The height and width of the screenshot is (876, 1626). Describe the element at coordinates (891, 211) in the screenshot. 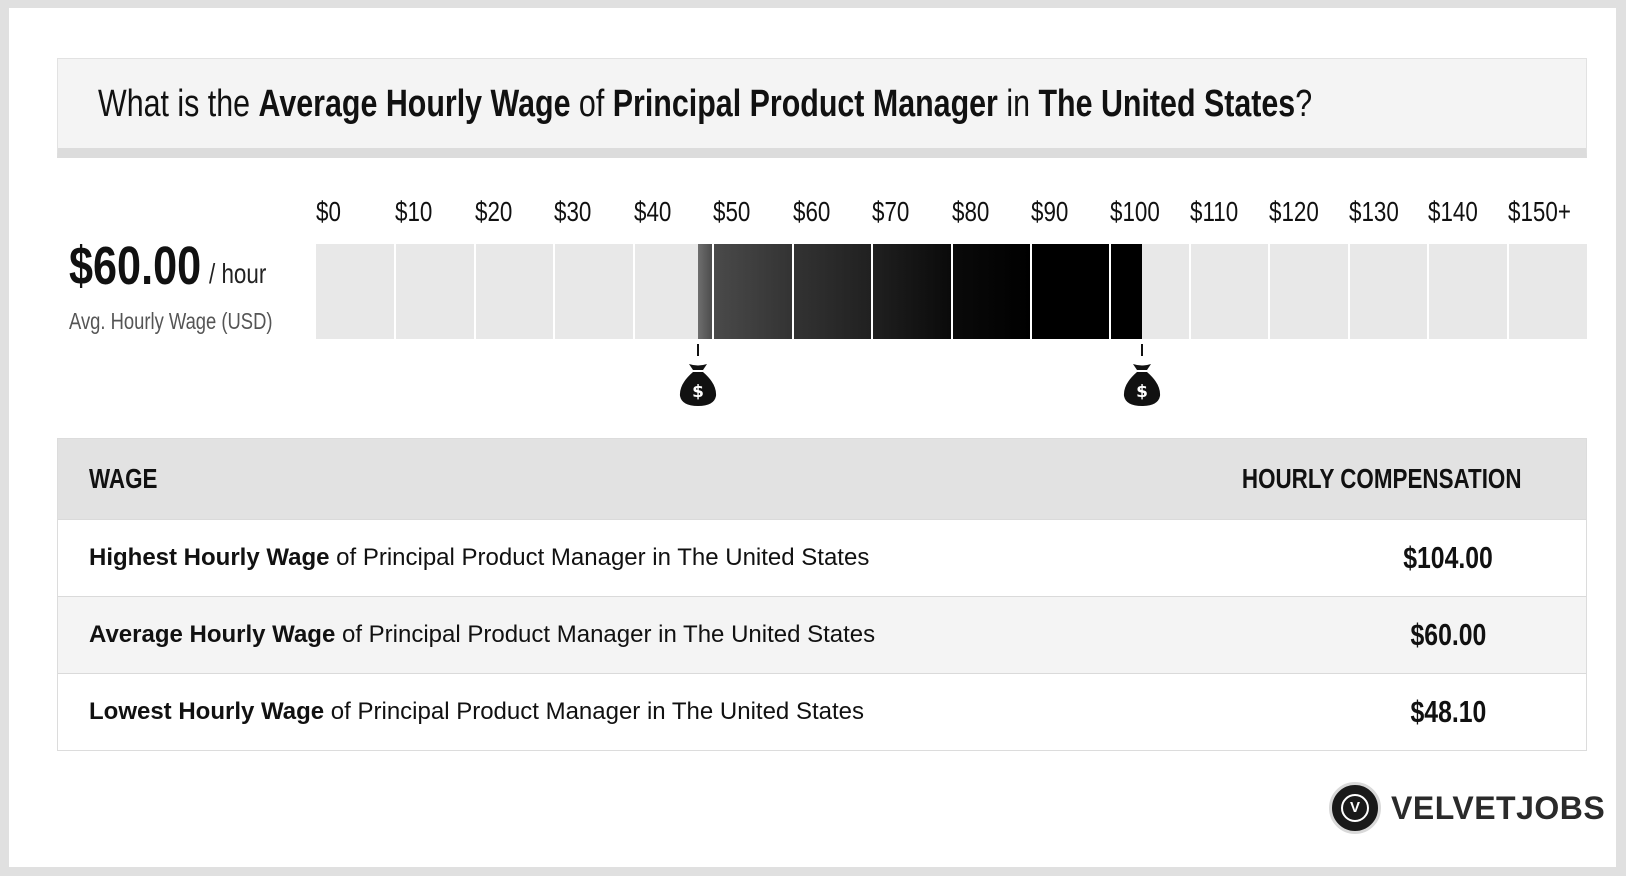

I see `x-tick-label: $70` at that location.